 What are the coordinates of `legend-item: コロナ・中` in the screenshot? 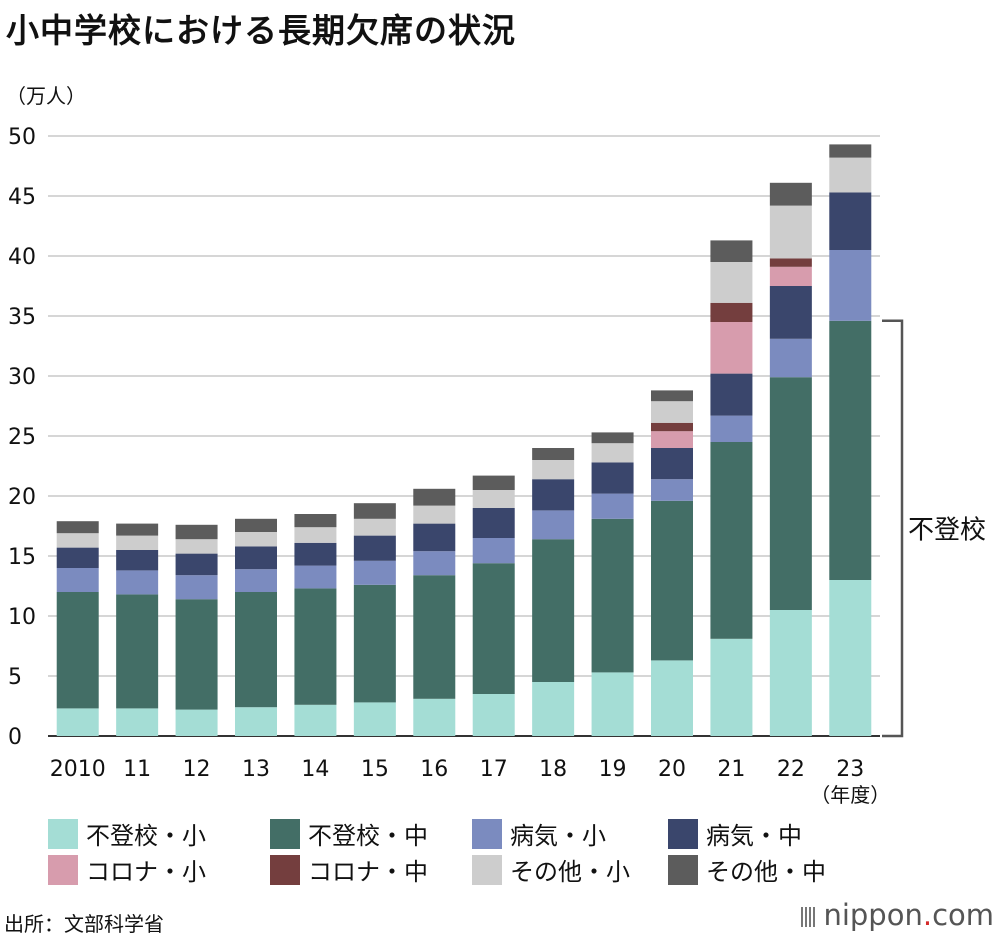 It's located at (349, 869).